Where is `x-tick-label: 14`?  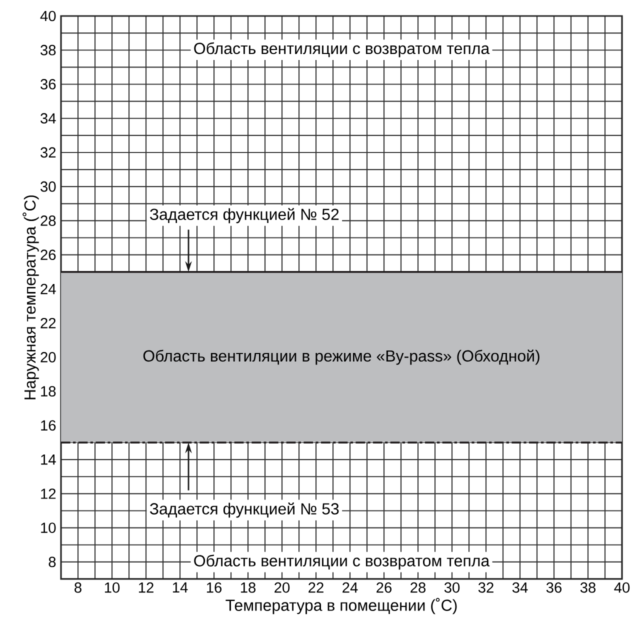
x-tick-label: 14 is located at coordinates (180, 587).